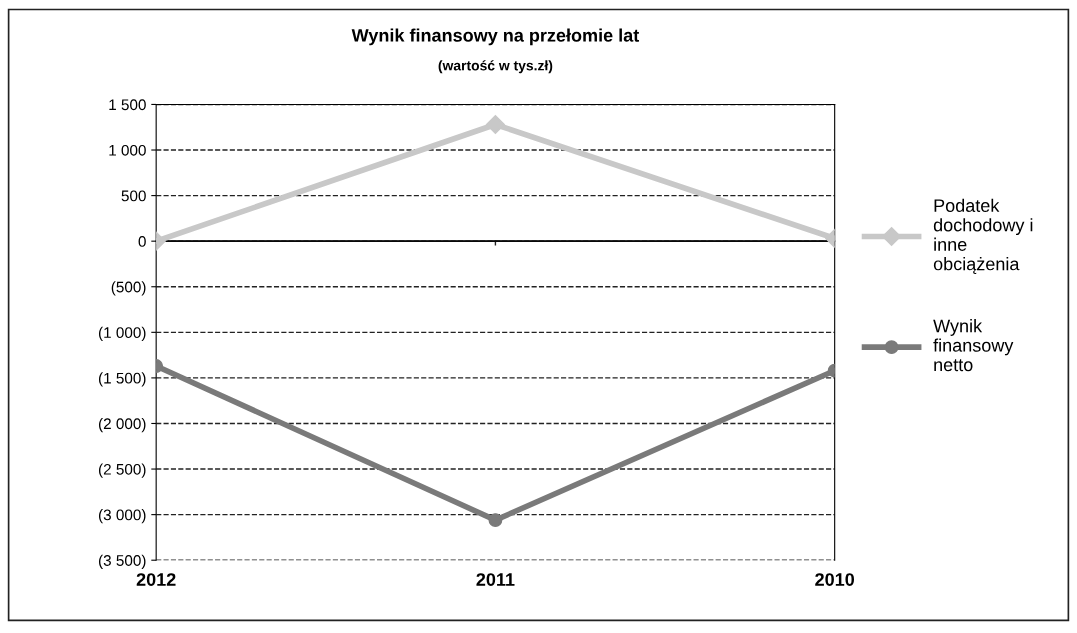 Image resolution: width=1077 pixels, height=633 pixels. Describe the element at coordinates (495, 67) in the screenshot. I see `chart-subtitle: (wartość w tys.zł)` at that location.